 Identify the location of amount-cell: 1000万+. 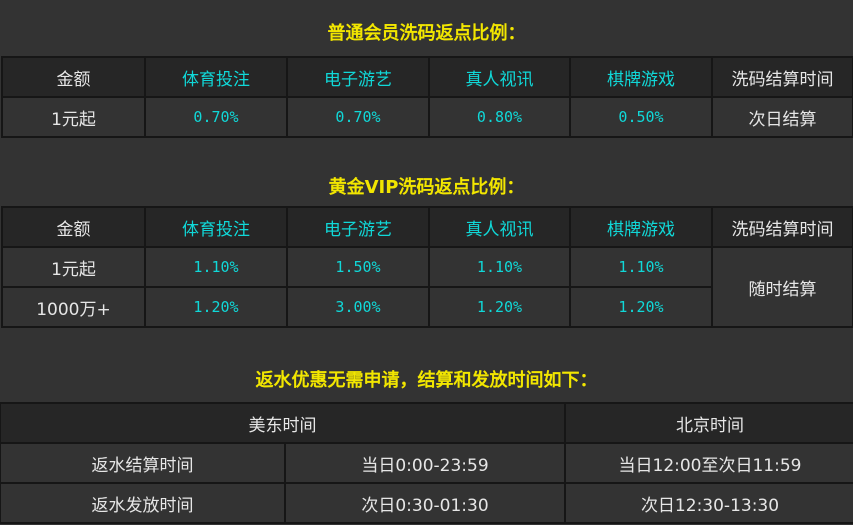
(73, 307).